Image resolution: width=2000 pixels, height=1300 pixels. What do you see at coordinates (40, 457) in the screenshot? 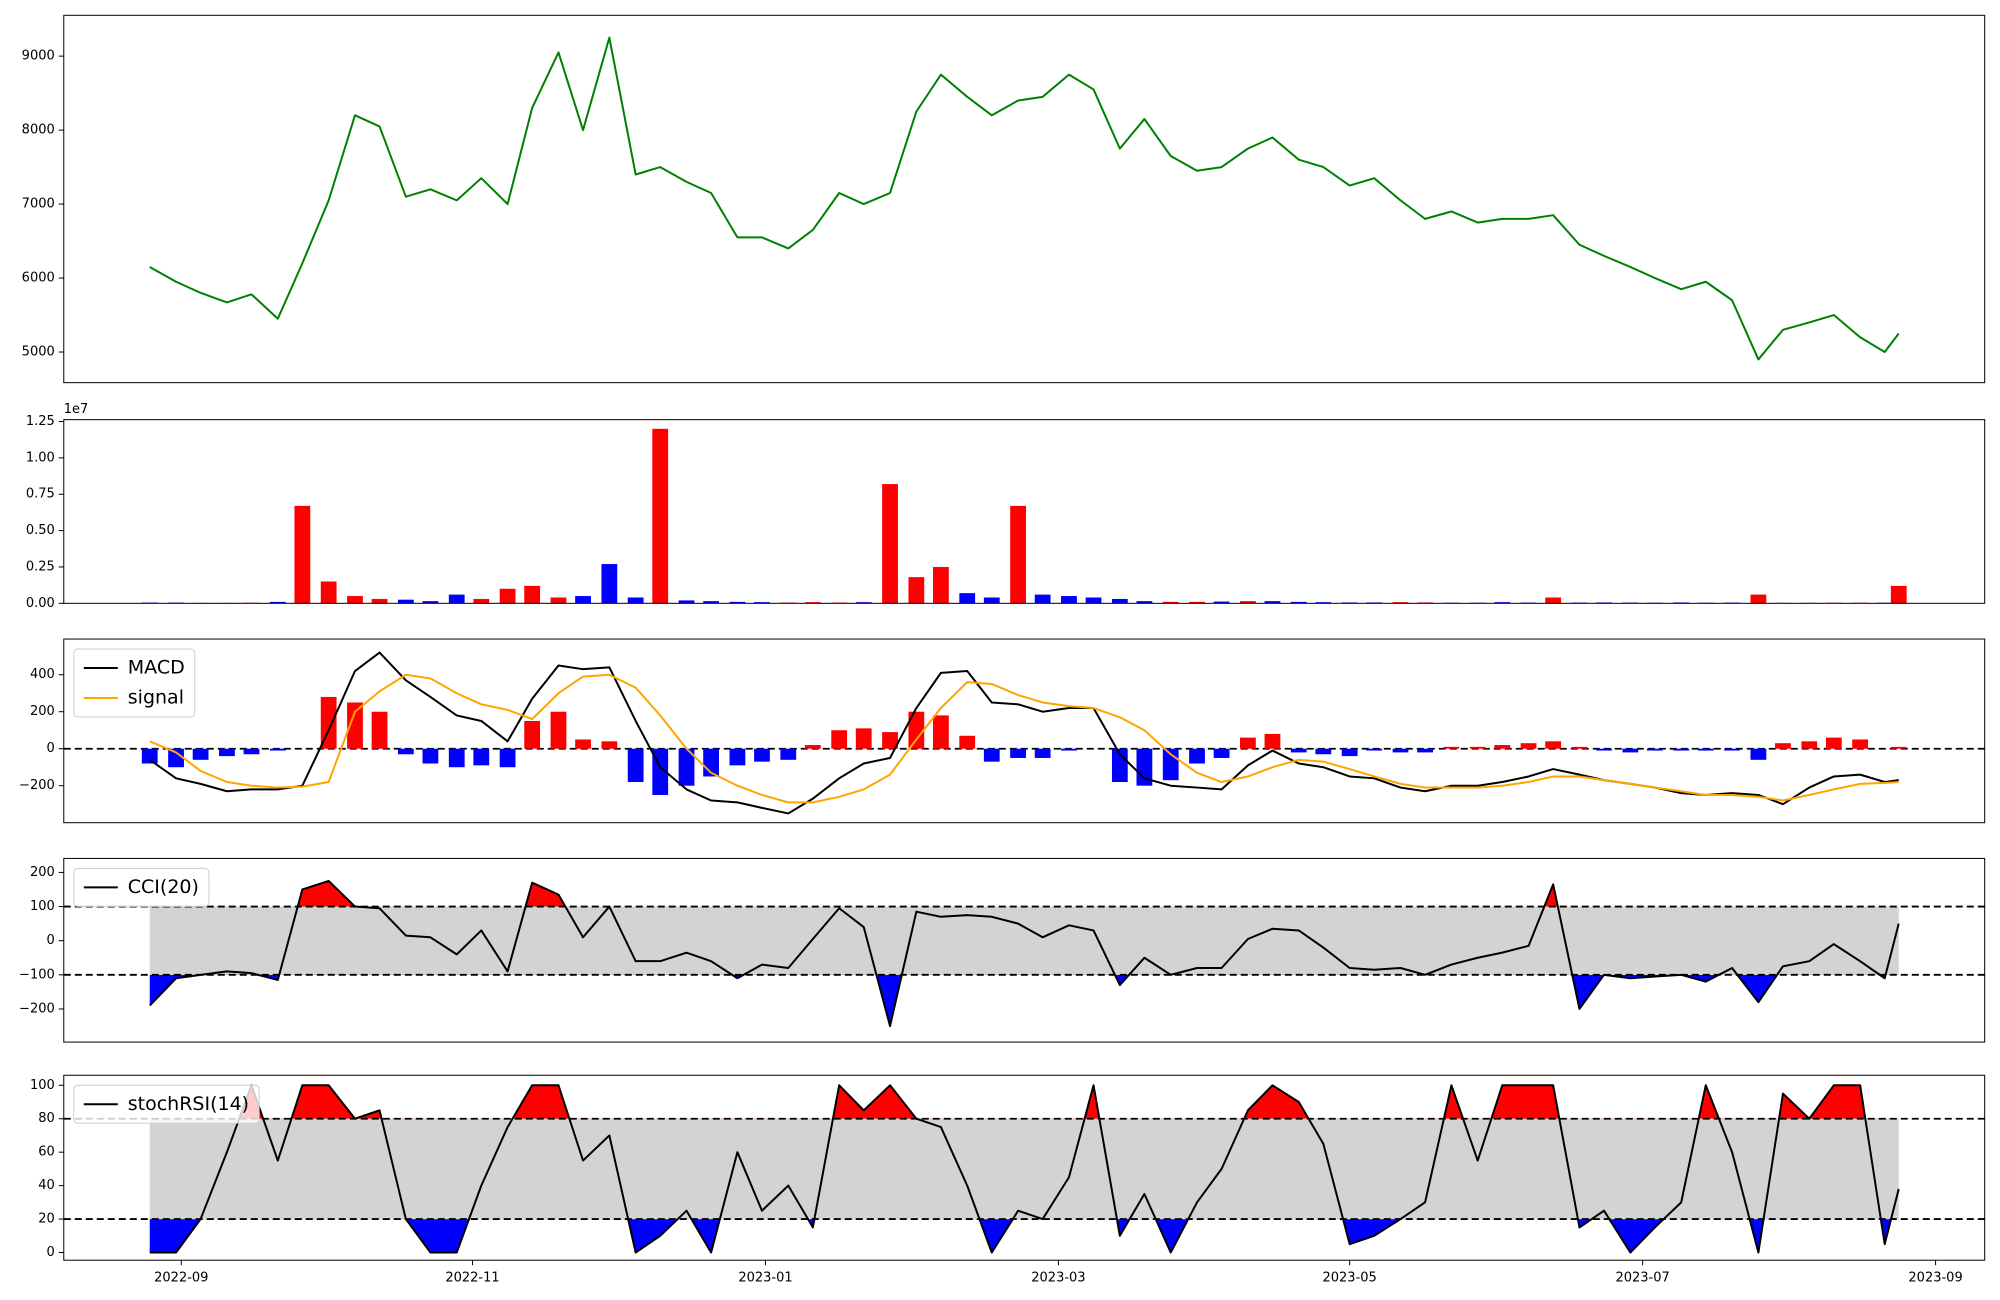
I see `y-tick-label: 1.00` at bounding box center [40, 457].